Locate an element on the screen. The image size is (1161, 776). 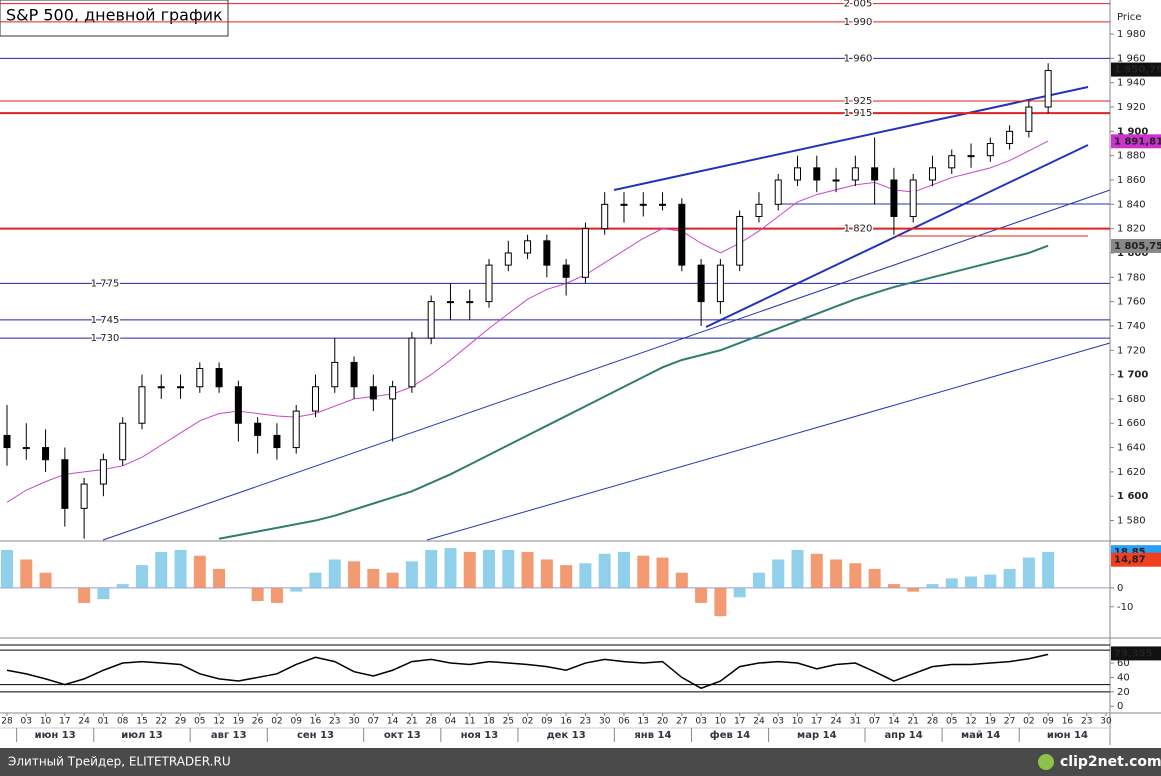
month-label: июл 13 is located at coordinates (141, 735).